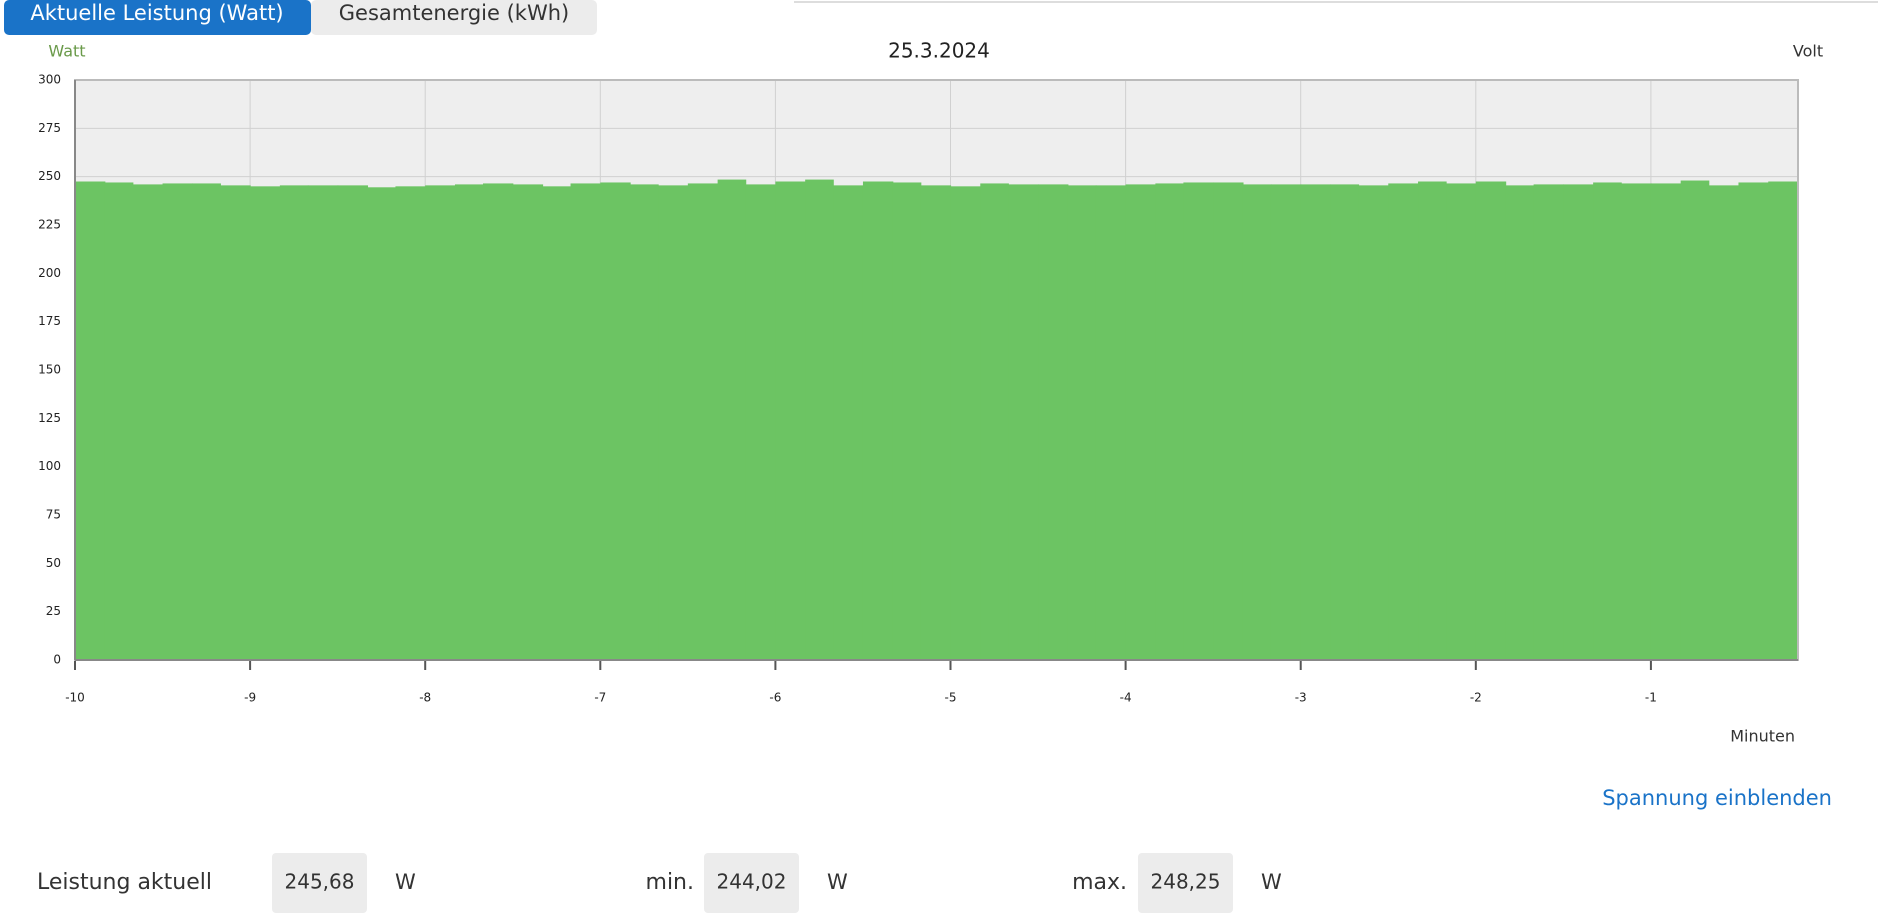  What do you see at coordinates (53, 611) in the screenshot?
I see `y-tick-label: 25` at bounding box center [53, 611].